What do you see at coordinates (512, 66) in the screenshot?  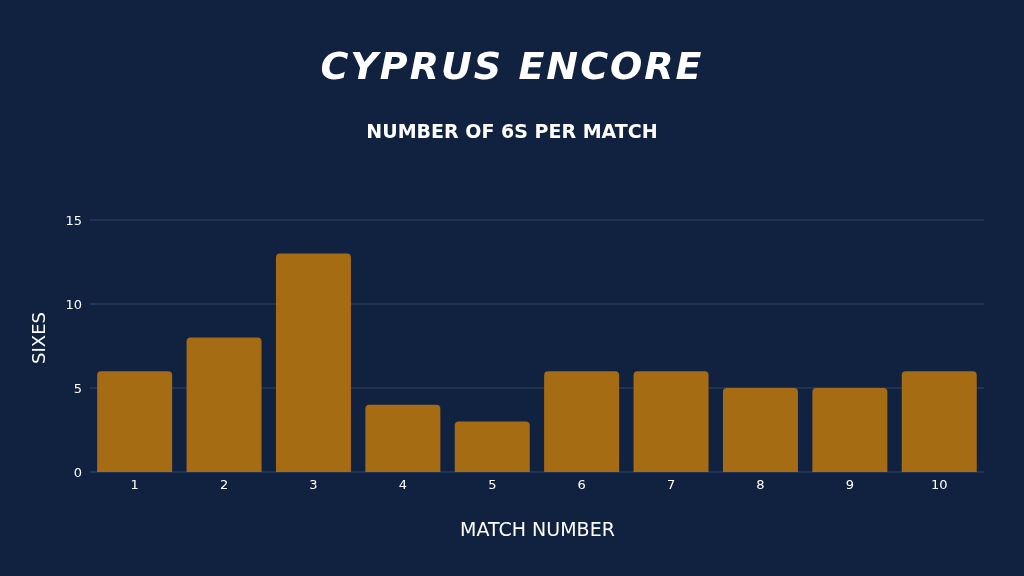 I see `chart-title: CYPRUS ENCORE` at bounding box center [512, 66].